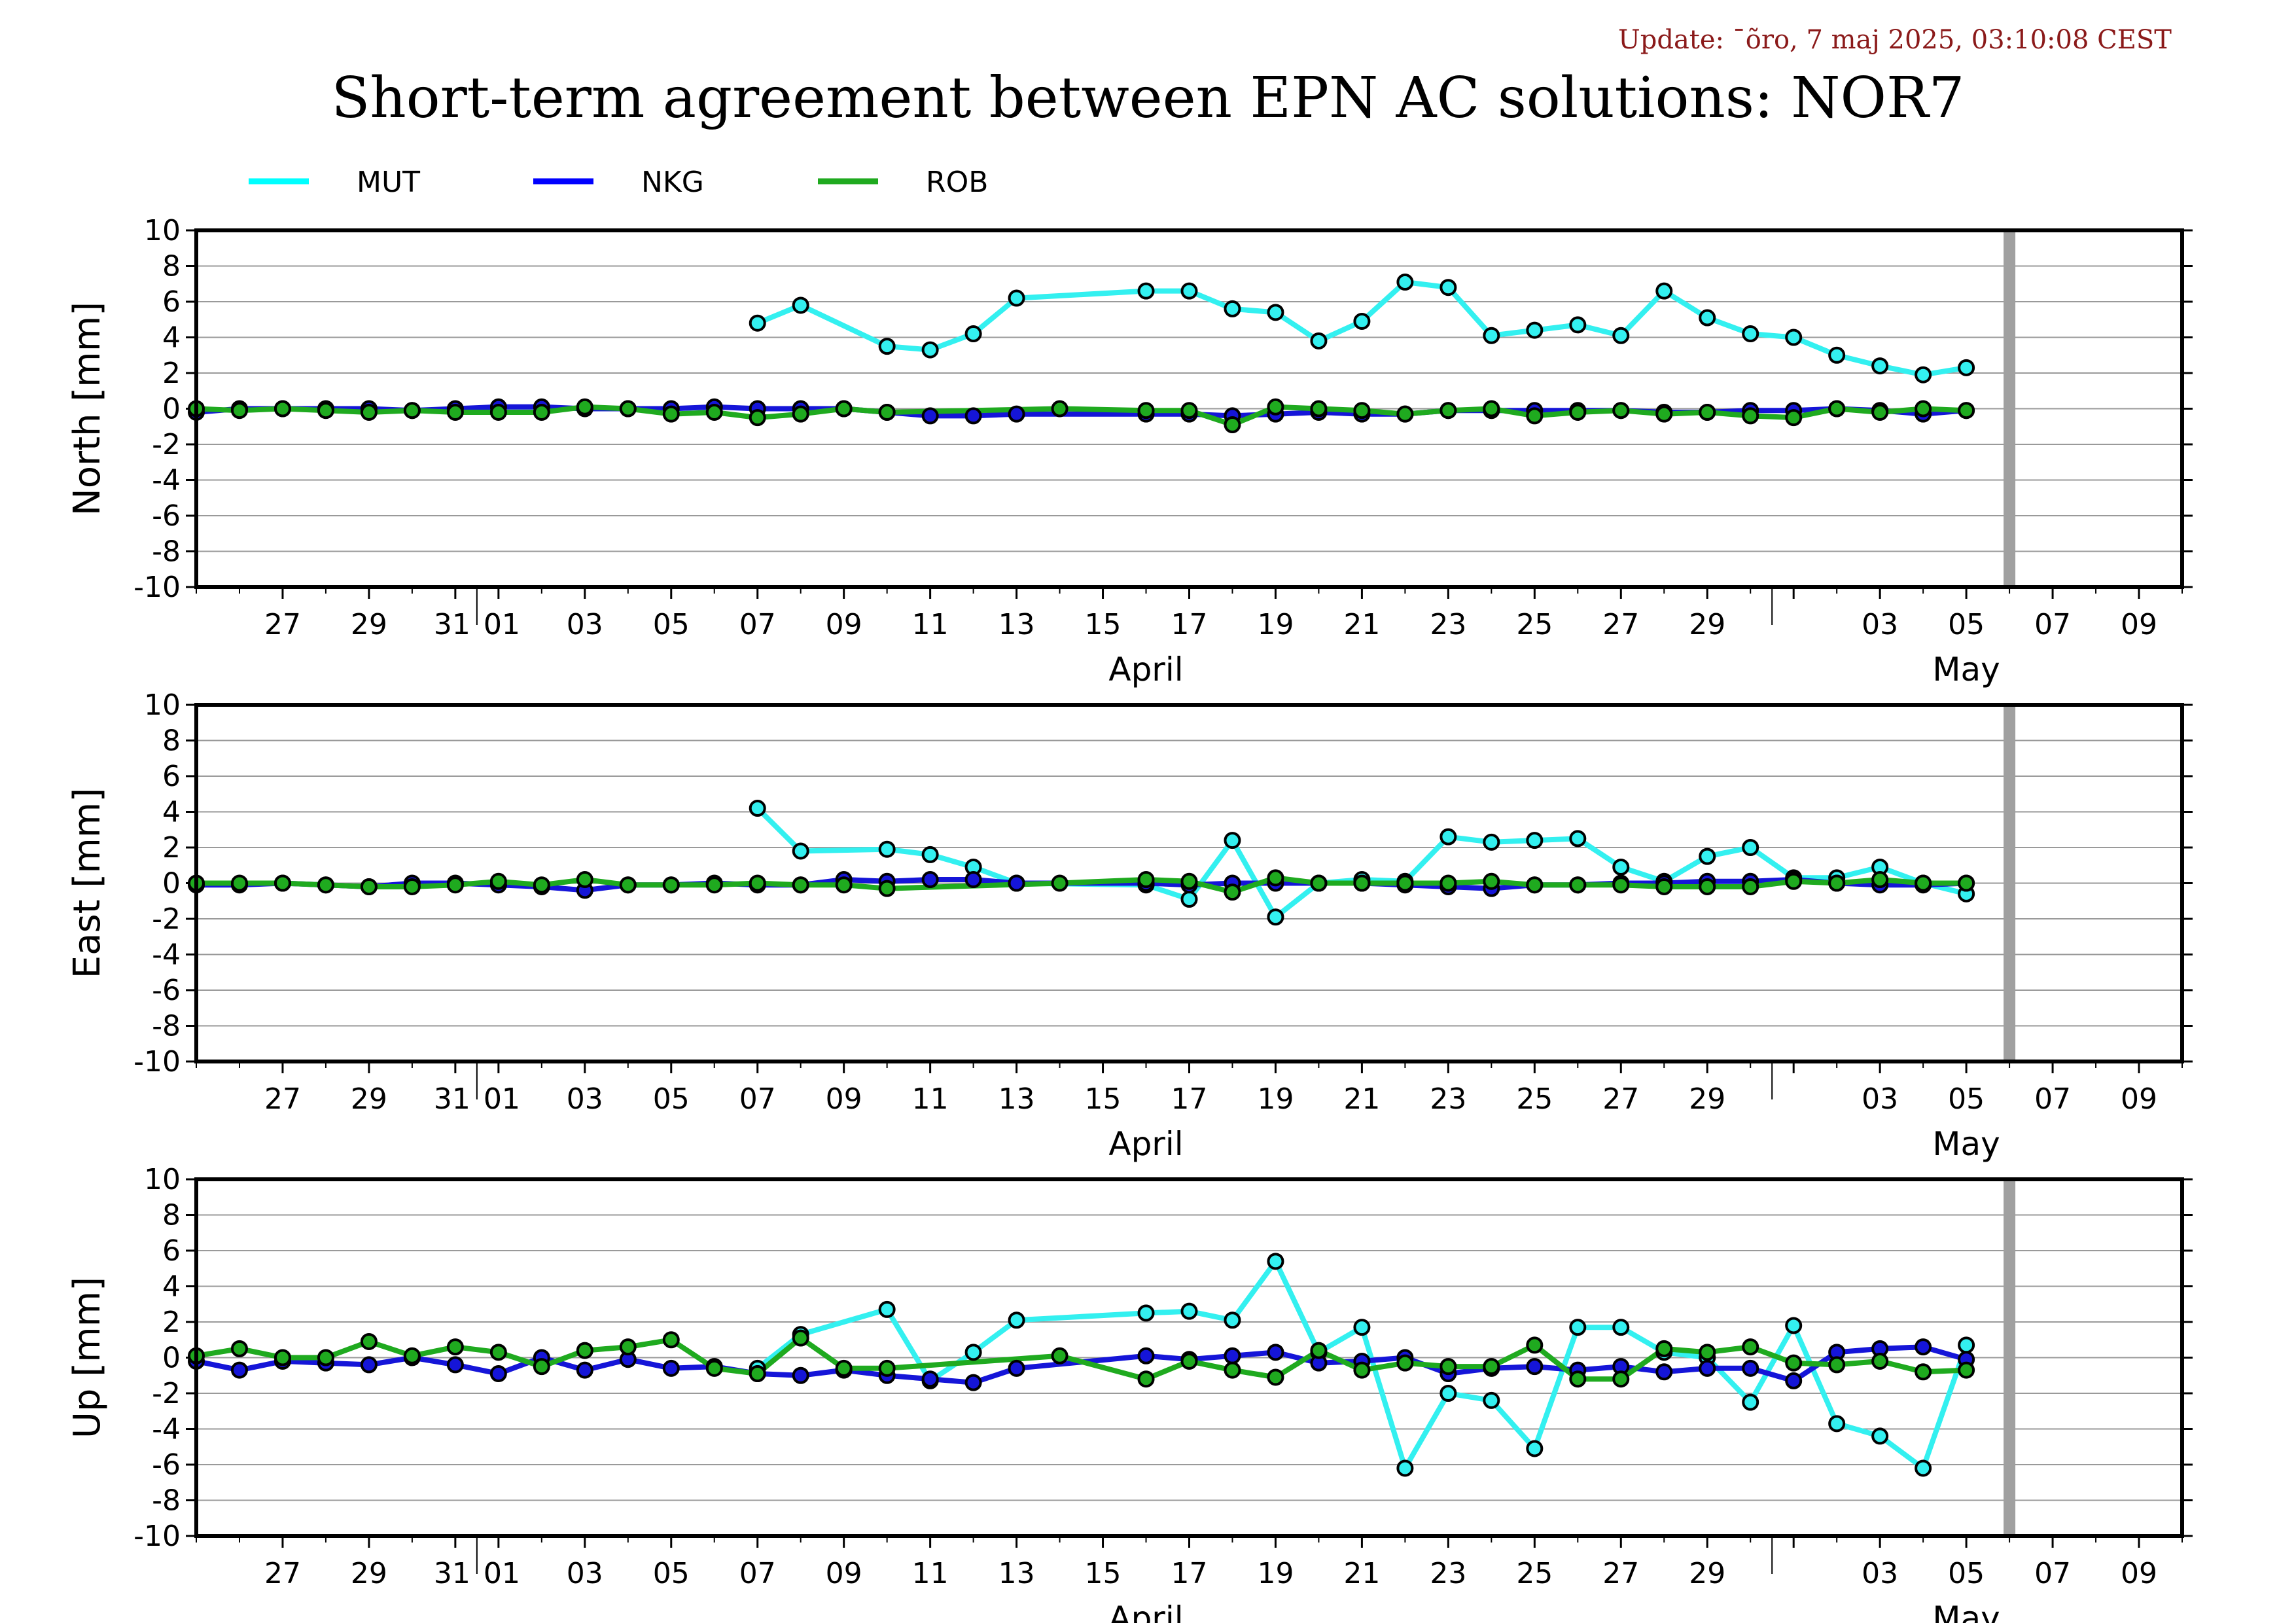 This screenshot has width=2296, height=1623. I want to click on x-tick-label: 07, so click(757, 624).